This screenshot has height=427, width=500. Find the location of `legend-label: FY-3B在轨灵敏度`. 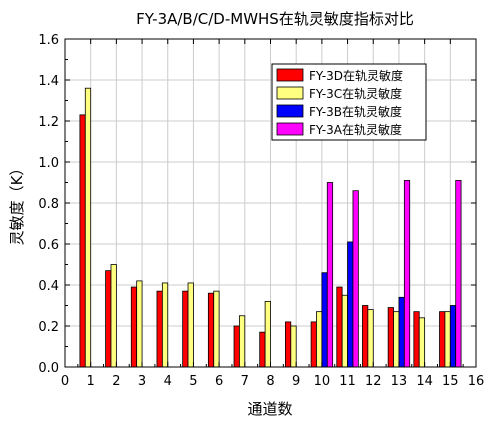

legend-label: FY-3B在轨灵敏度 is located at coordinates (355, 111).